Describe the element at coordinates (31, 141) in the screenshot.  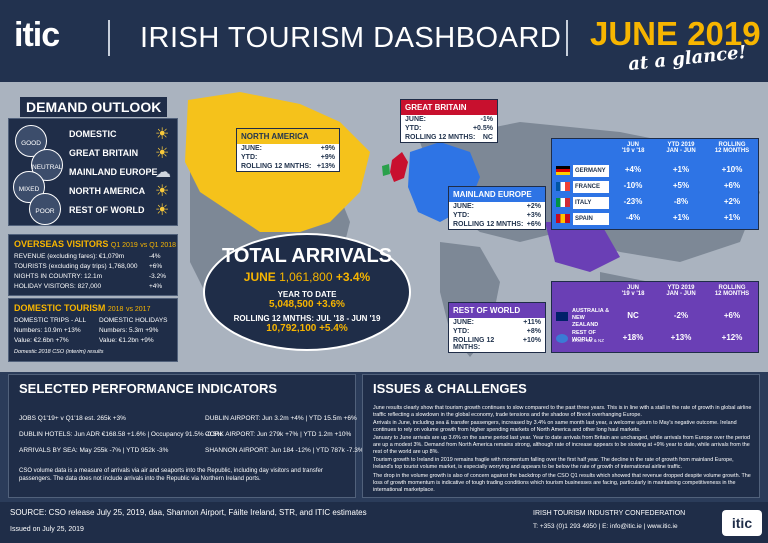
I see `sentiment-good: GOOD` at that location.